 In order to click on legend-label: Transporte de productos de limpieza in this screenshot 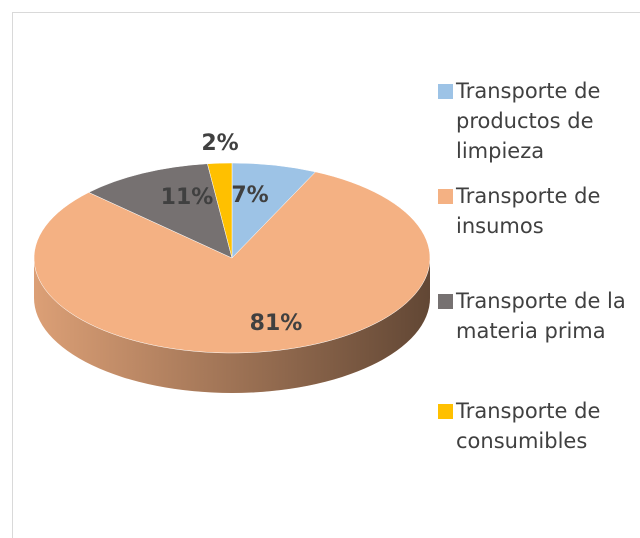, I will do `click(528, 121)`.